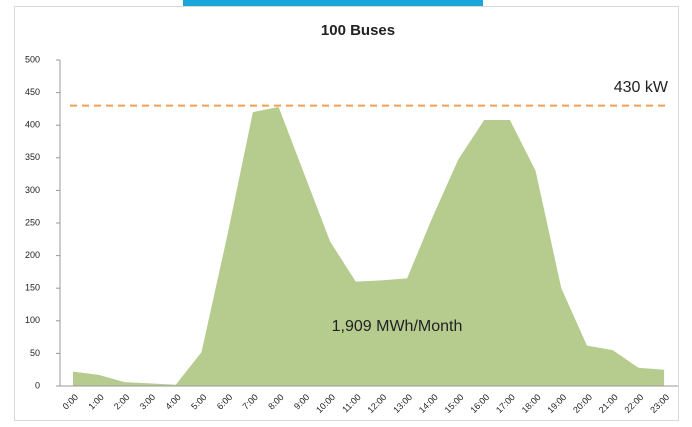  What do you see at coordinates (95, 401) in the screenshot?
I see `x-tick-label: 1:00` at bounding box center [95, 401].